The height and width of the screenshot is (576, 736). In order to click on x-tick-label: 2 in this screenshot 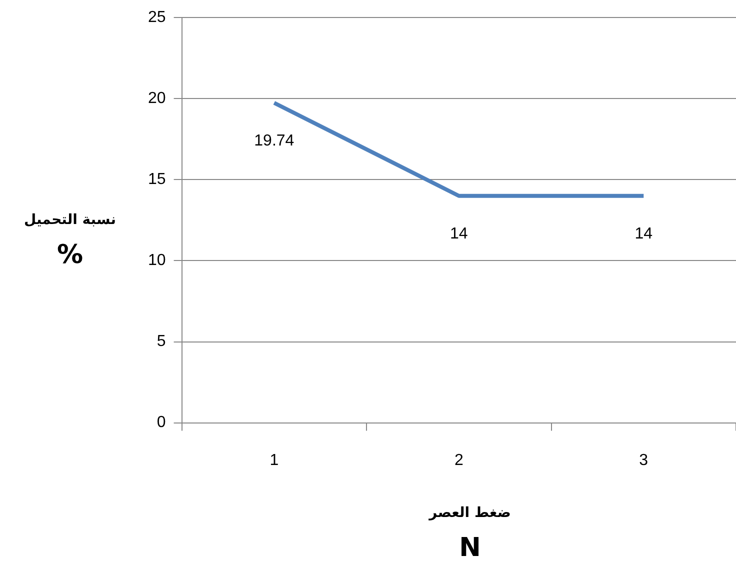, I will do `click(459, 460)`.